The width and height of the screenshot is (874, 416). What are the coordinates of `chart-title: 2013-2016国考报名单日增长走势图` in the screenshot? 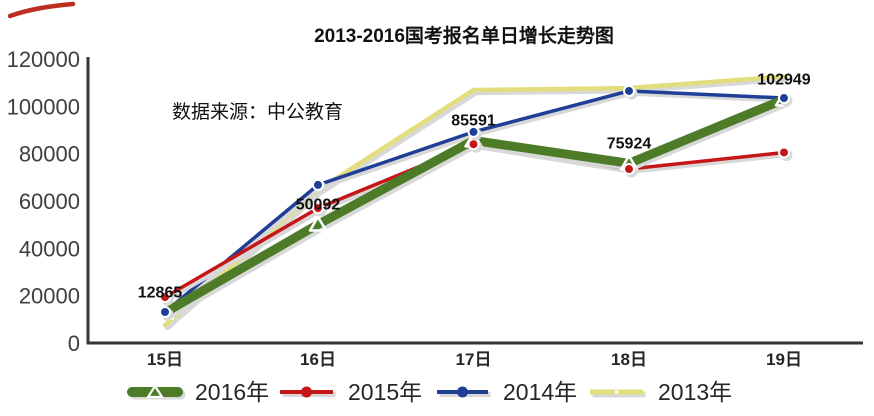 It's located at (464, 35).